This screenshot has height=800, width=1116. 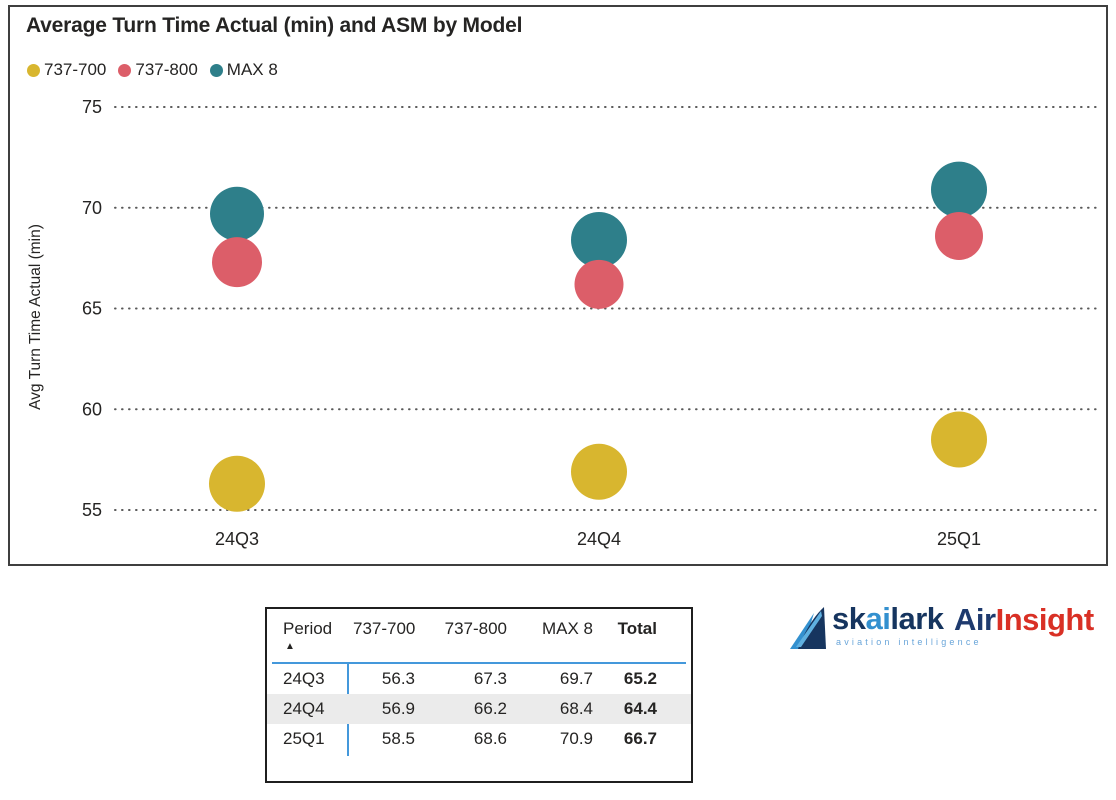 What do you see at coordinates (304, 678) in the screenshot?
I see `table-cell: 24Q3` at bounding box center [304, 678].